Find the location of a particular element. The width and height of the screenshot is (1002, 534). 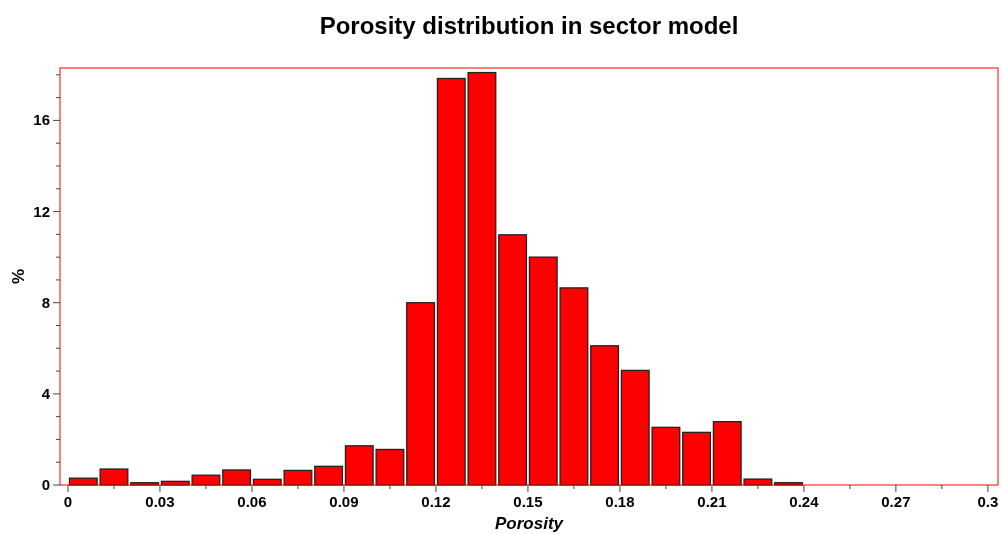

y-tick-label: 0 is located at coordinates (45, 484).